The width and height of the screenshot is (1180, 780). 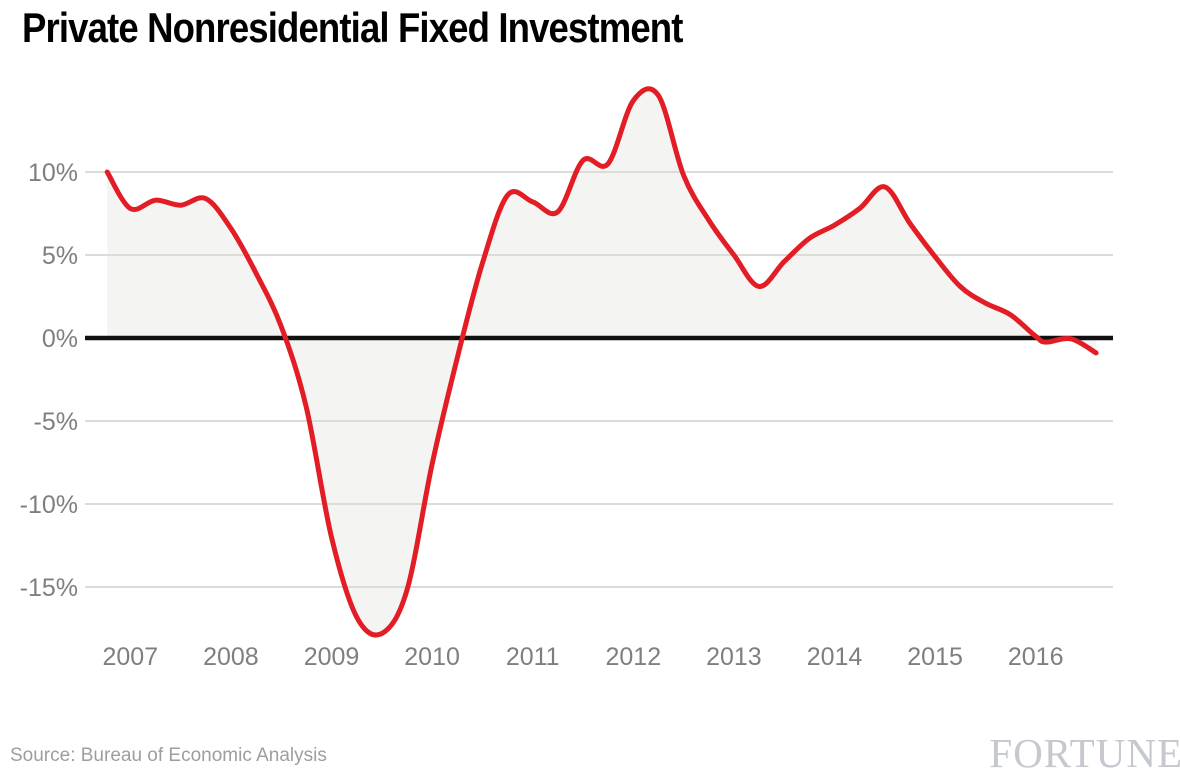 I want to click on x-tick-label: 2011, so click(x=533, y=657).